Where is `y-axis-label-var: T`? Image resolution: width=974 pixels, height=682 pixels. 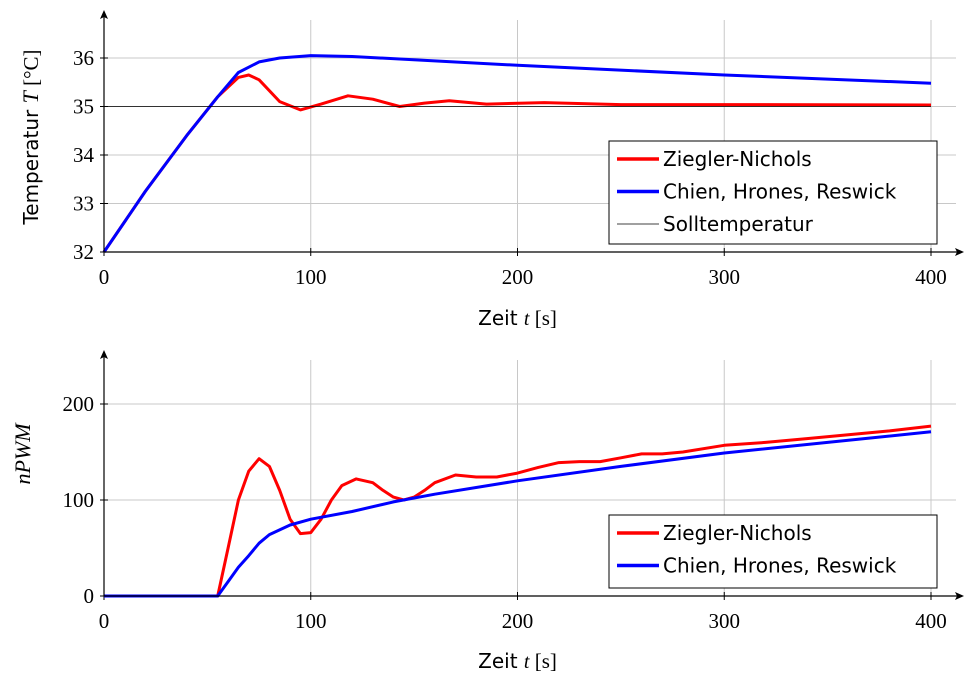 y-axis-label-var: T is located at coordinates (30, 96).